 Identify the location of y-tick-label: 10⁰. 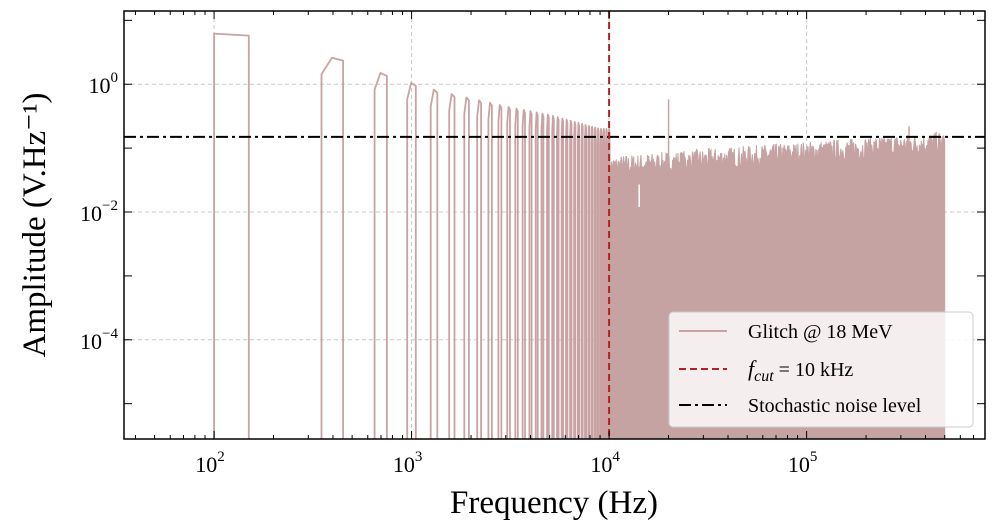
(104, 84).